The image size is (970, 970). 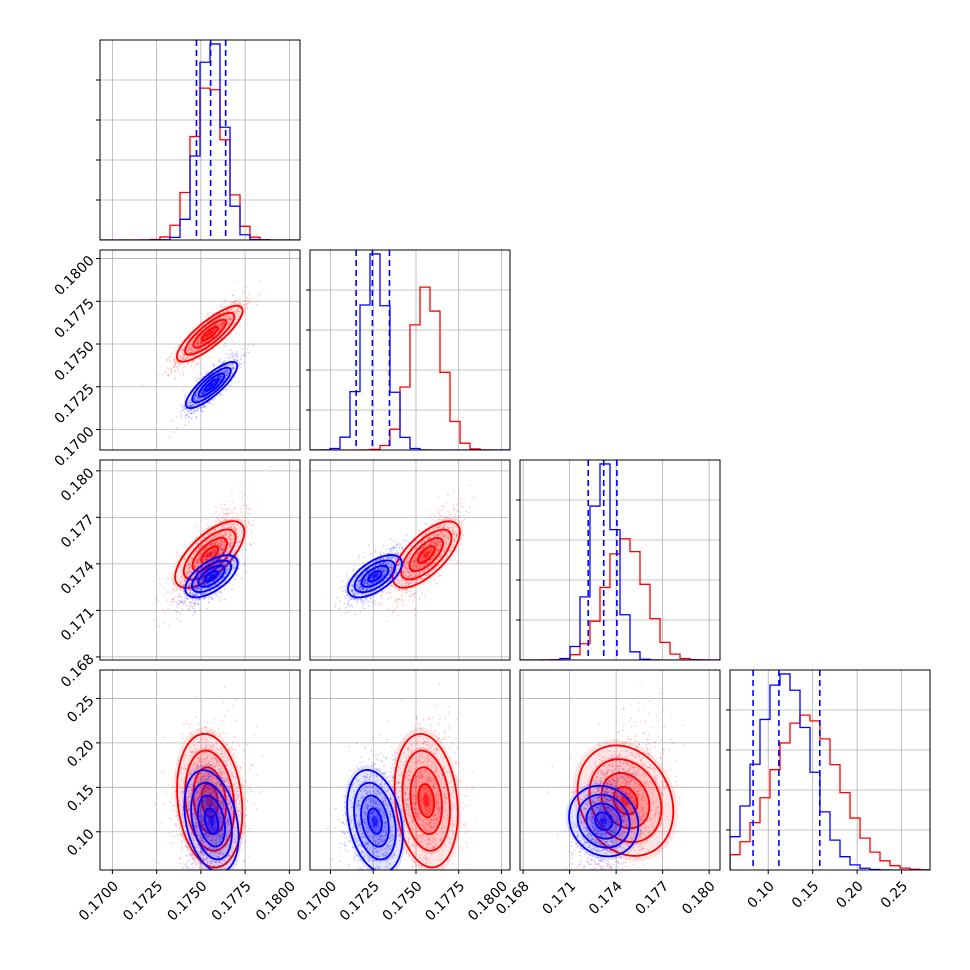 What do you see at coordinates (80, 753) in the screenshot?
I see `y-tick-label: 0.20` at bounding box center [80, 753].